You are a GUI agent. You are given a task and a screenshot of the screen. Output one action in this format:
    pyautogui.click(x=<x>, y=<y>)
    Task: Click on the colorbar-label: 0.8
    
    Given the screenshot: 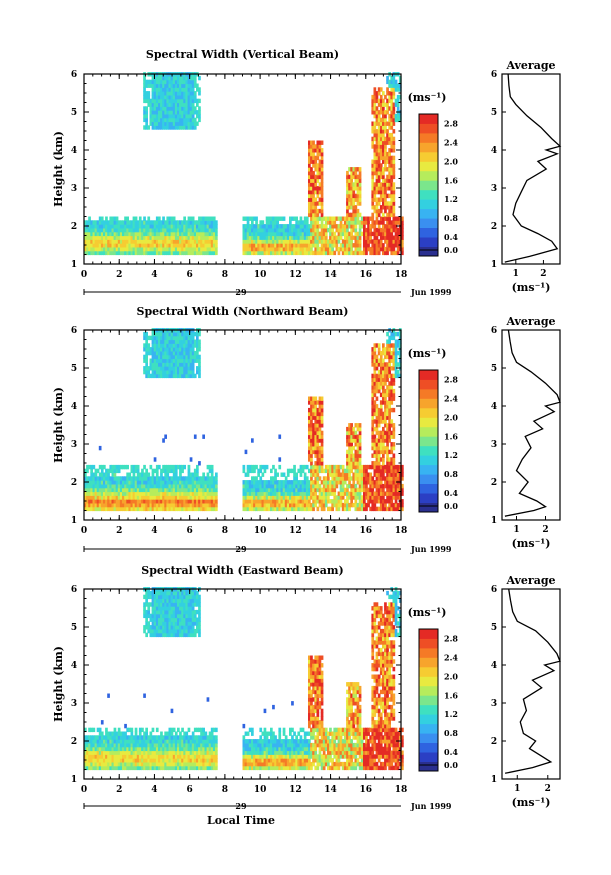 What is the action you would take?
    pyautogui.click(x=451, y=474)
    